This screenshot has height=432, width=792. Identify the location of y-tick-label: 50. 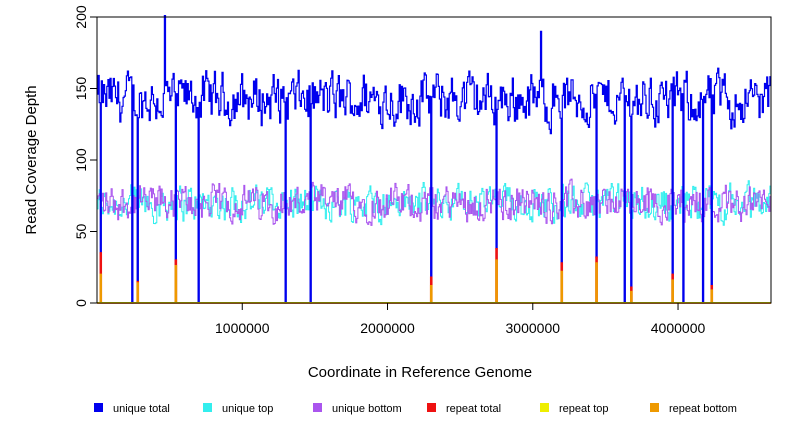
(81, 232).